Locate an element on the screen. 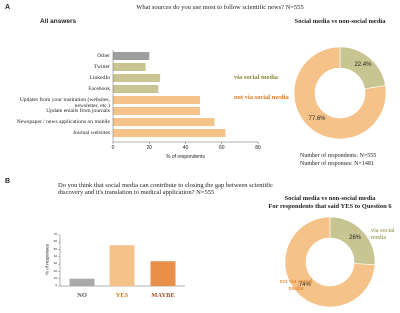  category-label: Twitter is located at coordinates (101, 66).